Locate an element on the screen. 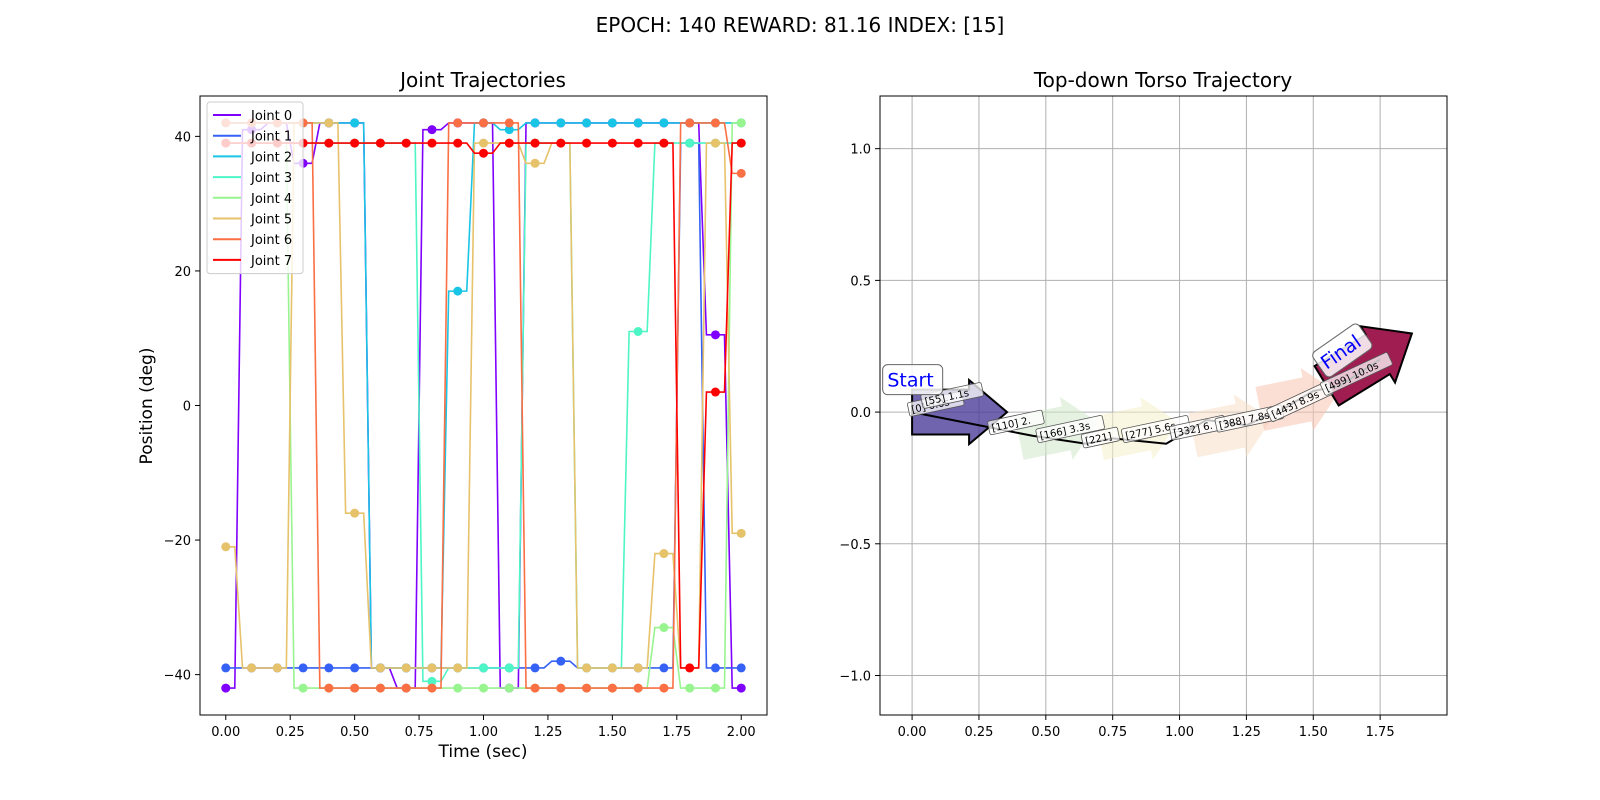  y-tick-label: 0.0 is located at coordinates (860, 413).